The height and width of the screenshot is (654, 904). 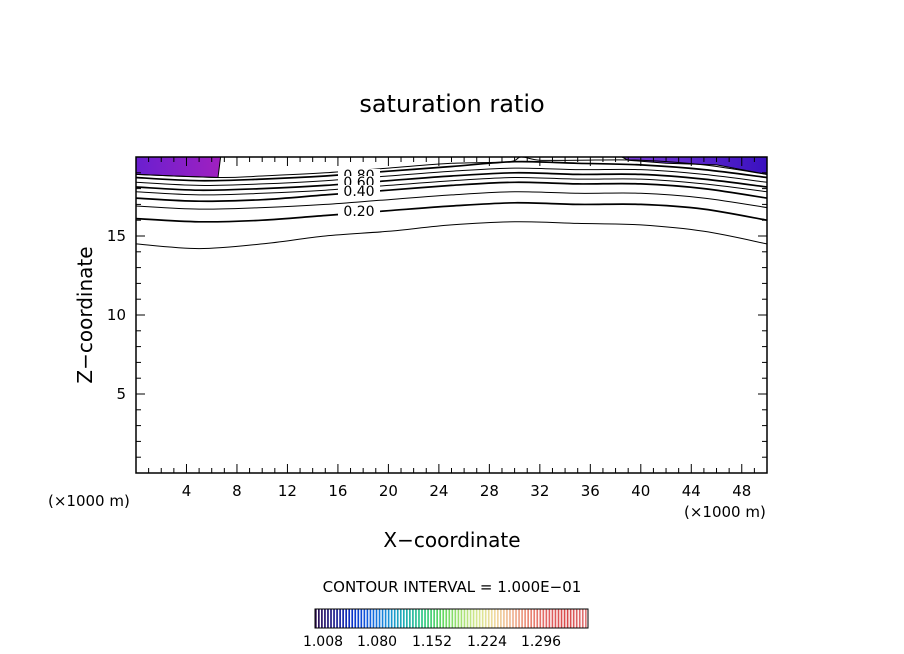 I want to click on x-tick-label: 36, so click(x=590, y=491).